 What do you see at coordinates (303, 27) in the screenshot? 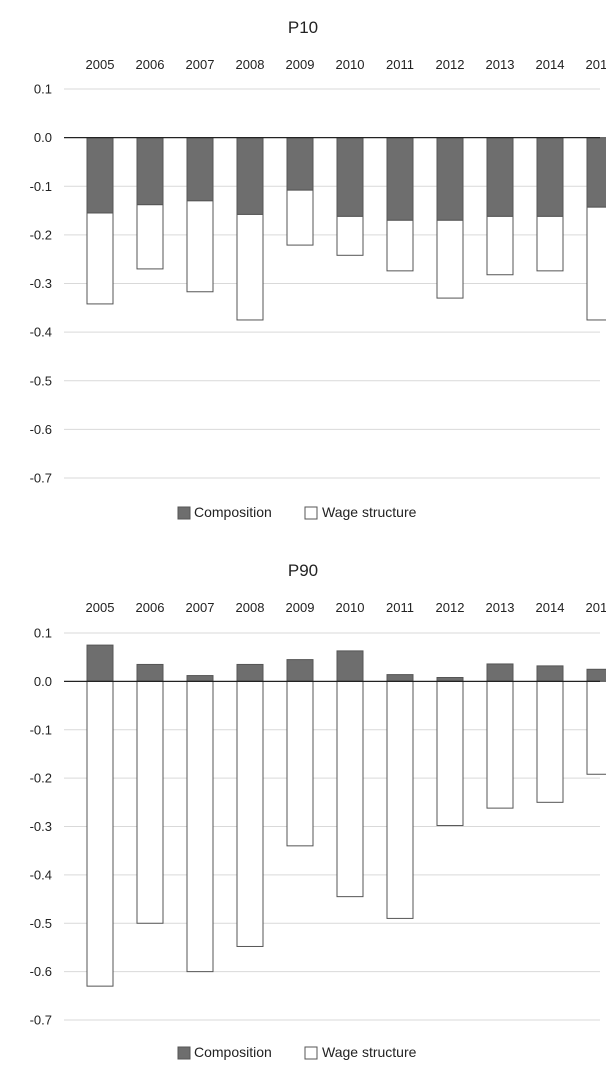
I see `chart-title: P10` at bounding box center [303, 27].